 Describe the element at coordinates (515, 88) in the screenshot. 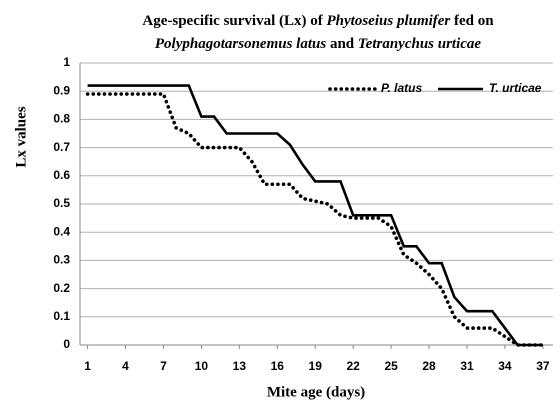

I see `legend-label: T. urticae` at that location.